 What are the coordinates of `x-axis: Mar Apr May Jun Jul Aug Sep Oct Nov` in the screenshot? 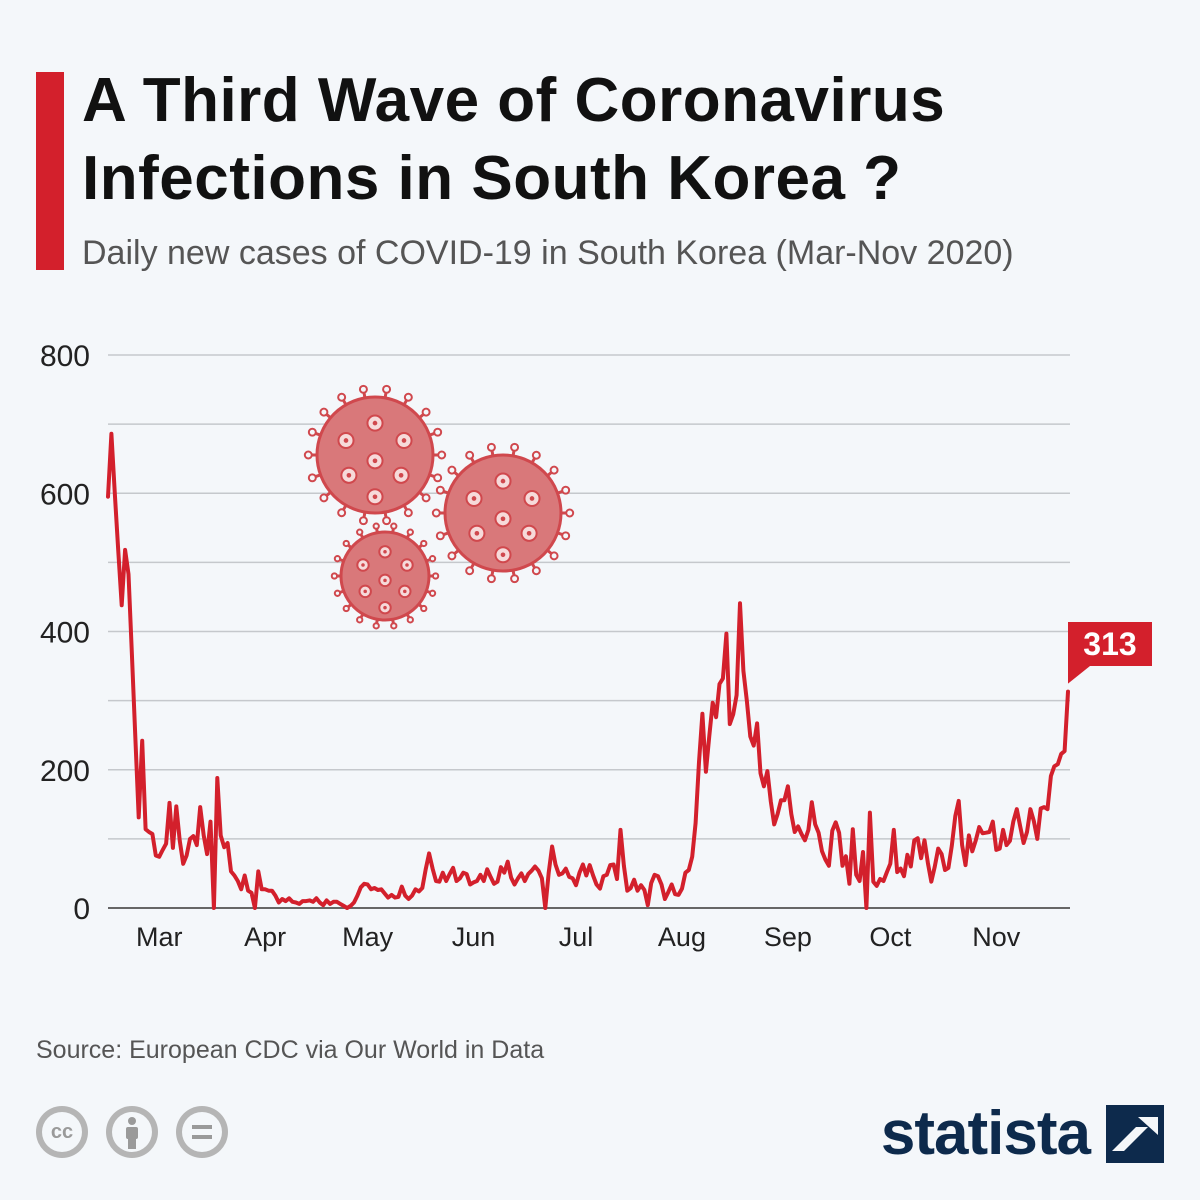 It's located at (578, 937).